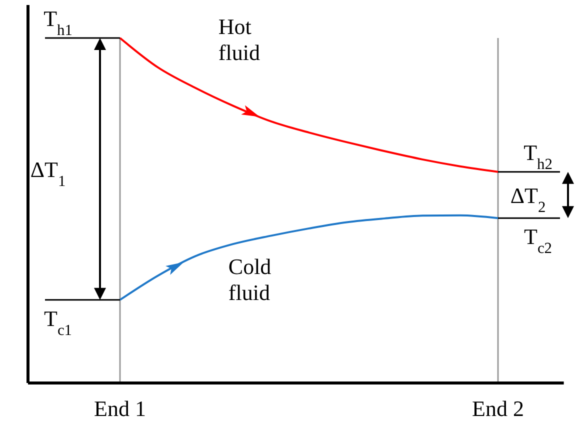 The image size is (587, 427). What do you see at coordinates (120, 408) in the screenshot?
I see `x-tick-label: End 1` at bounding box center [120, 408].